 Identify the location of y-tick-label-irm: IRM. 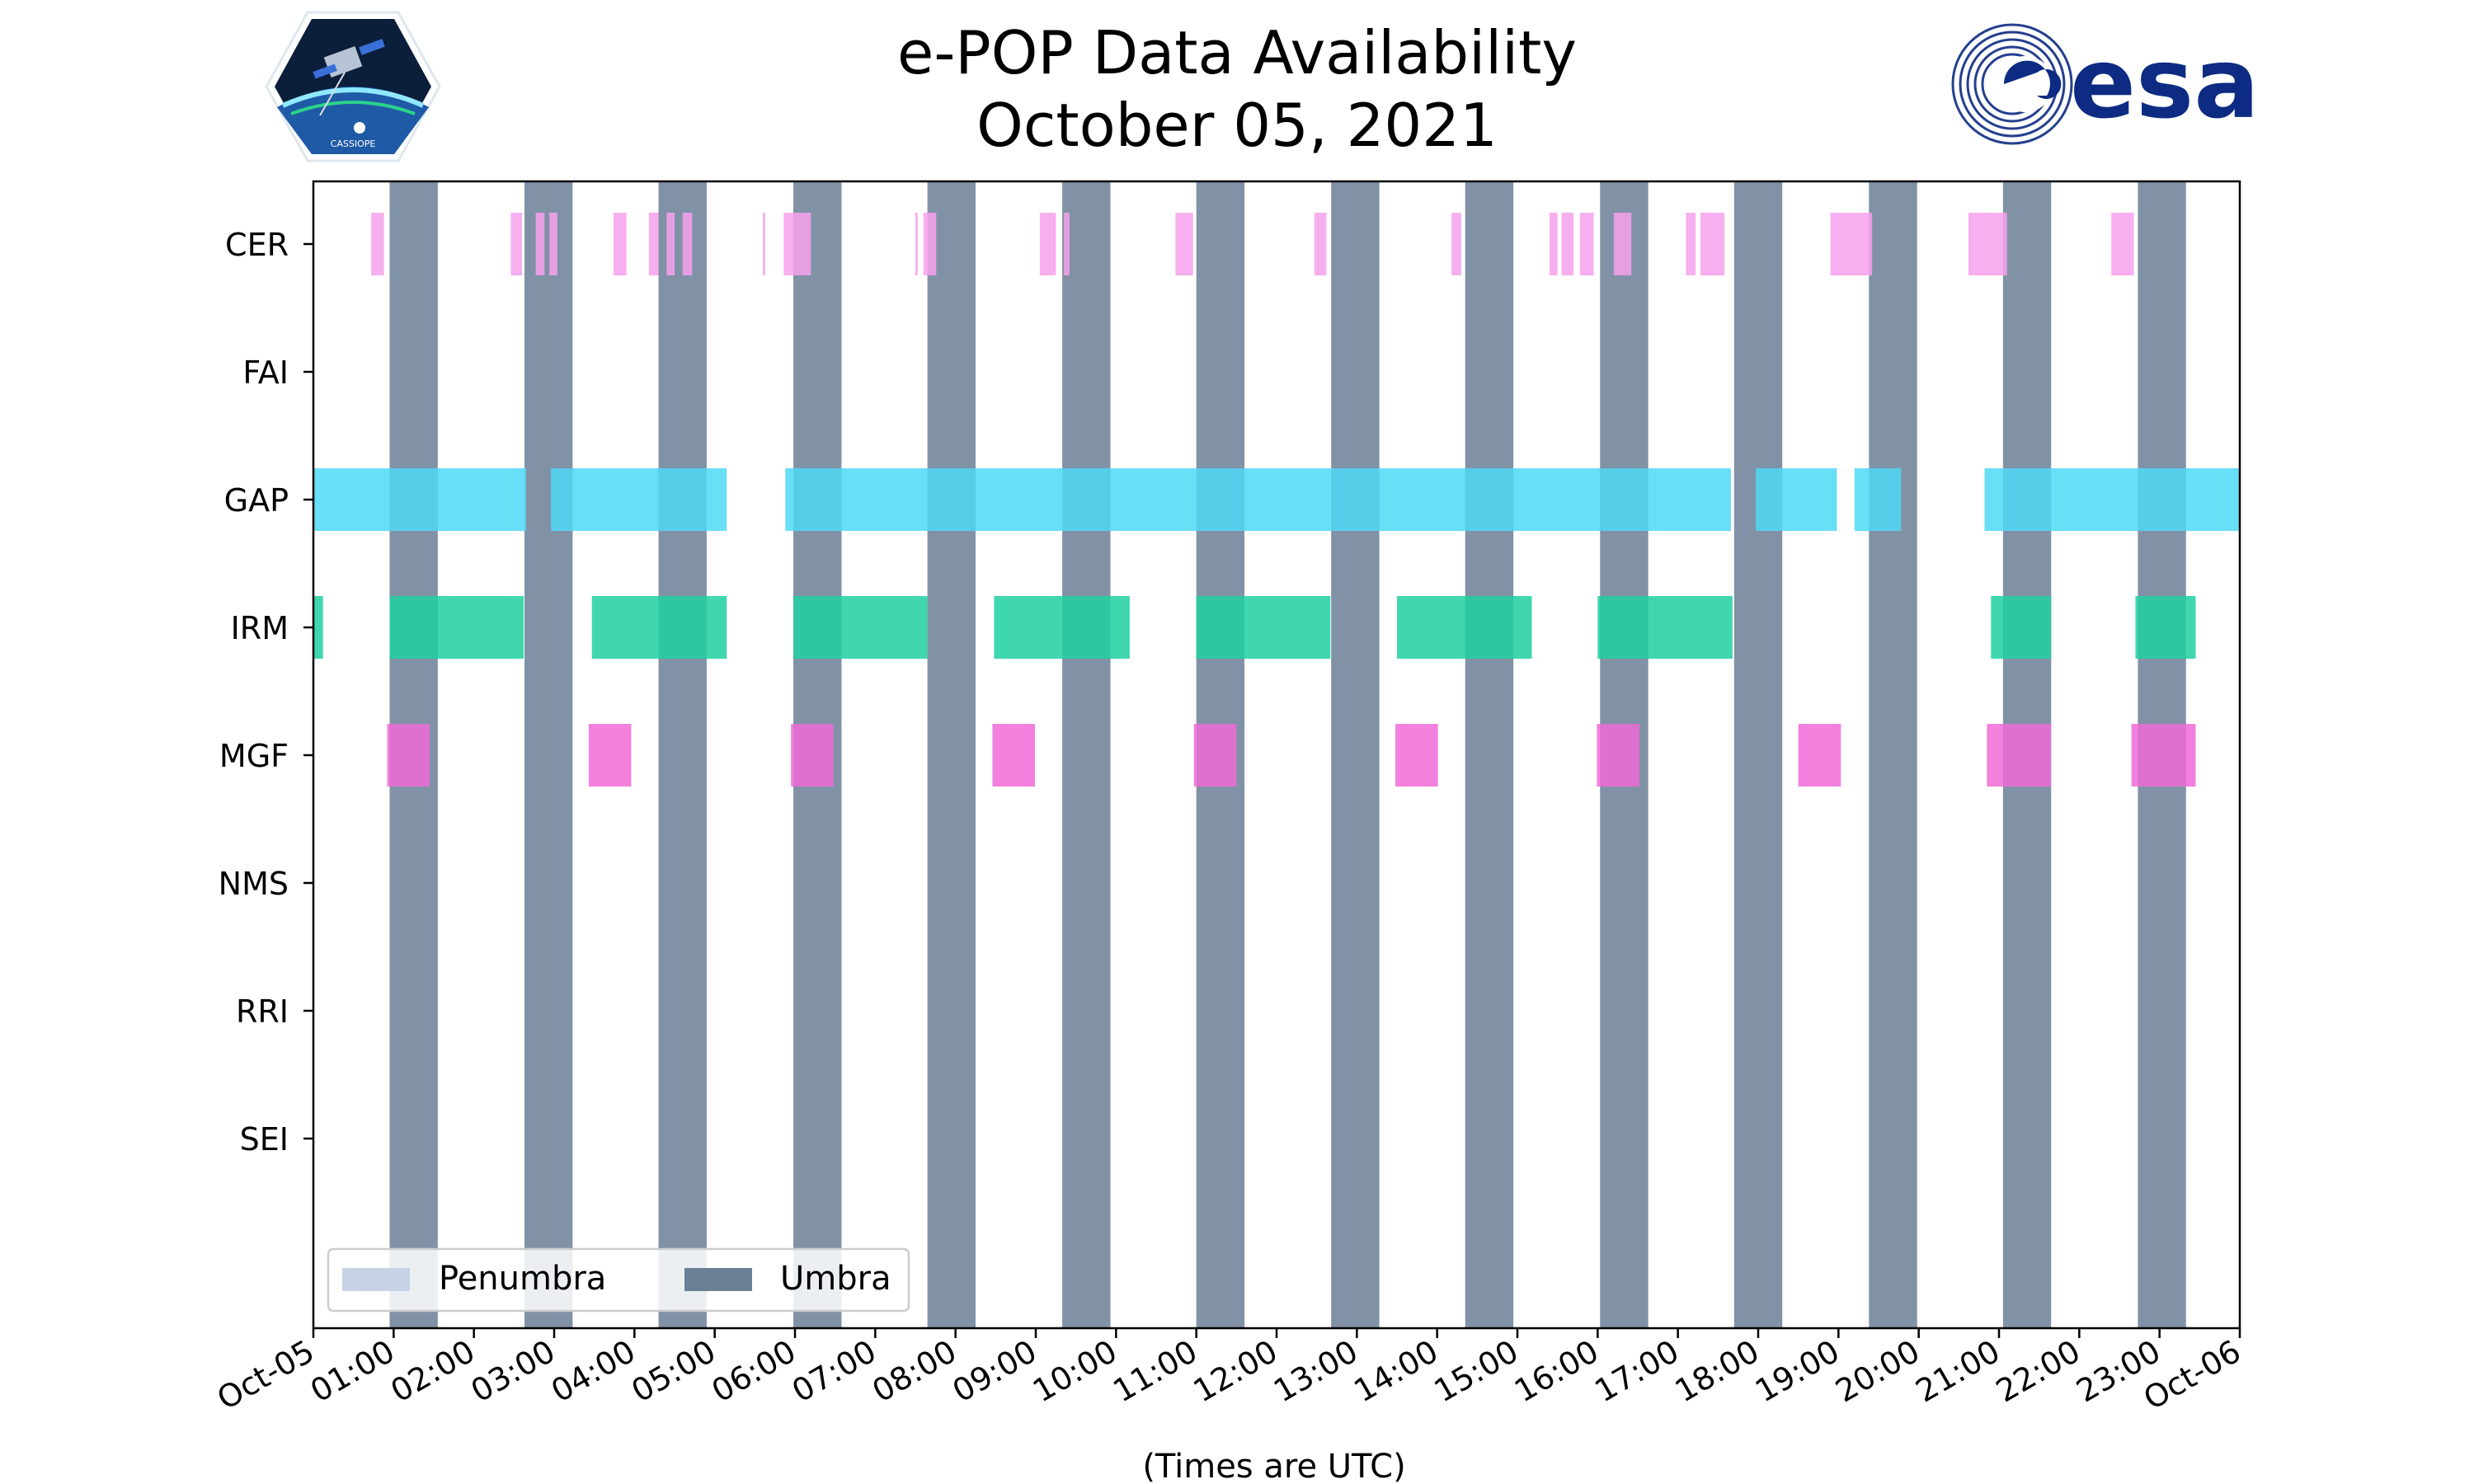
(260, 628).